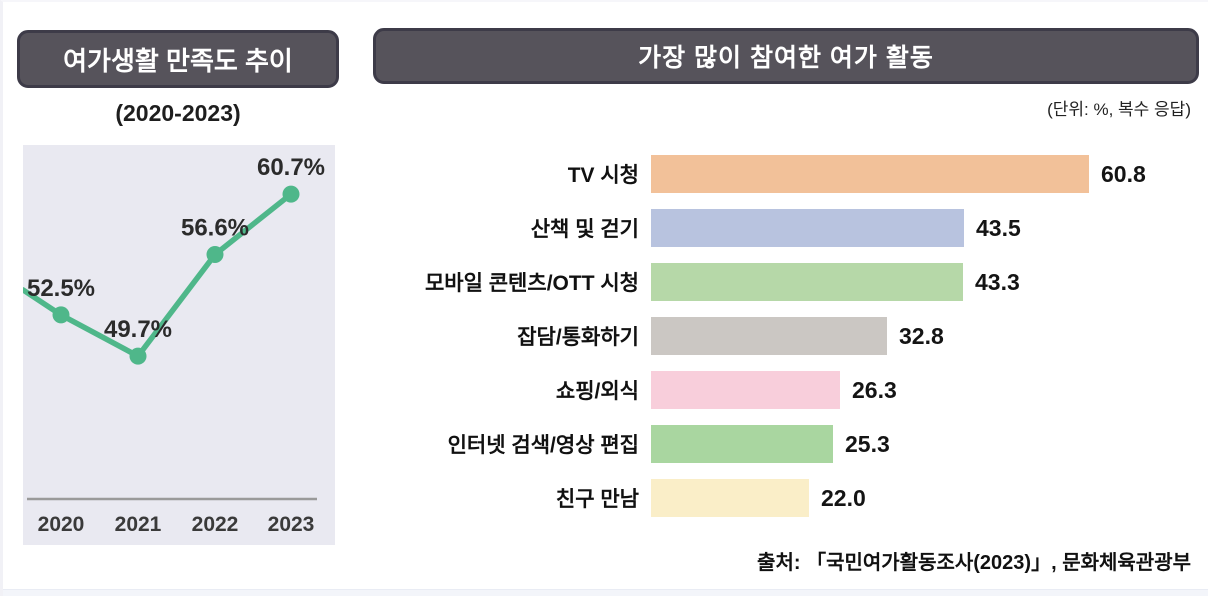  What do you see at coordinates (215, 228) in the screenshot?
I see `data-point-label: 56.6%` at bounding box center [215, 228].